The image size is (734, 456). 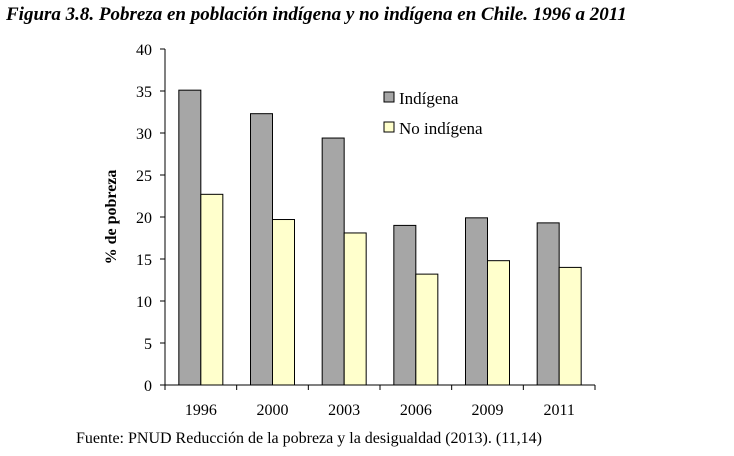 I want to click on legend-label: No indígena, so click(x=441, y=128).